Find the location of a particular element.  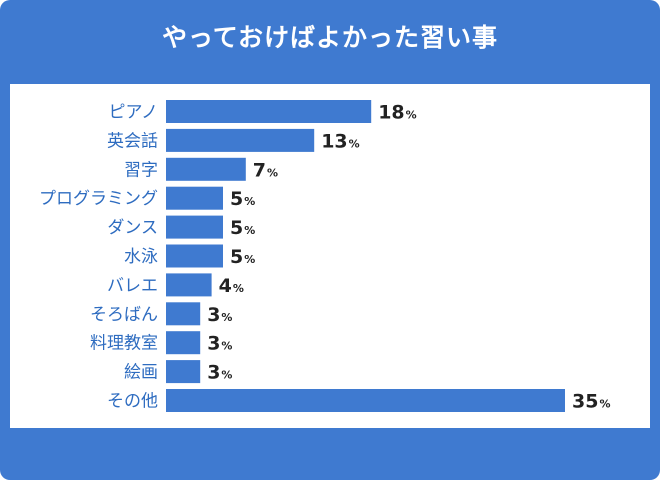

value-label: 13% is located at coordinates (340, 141).